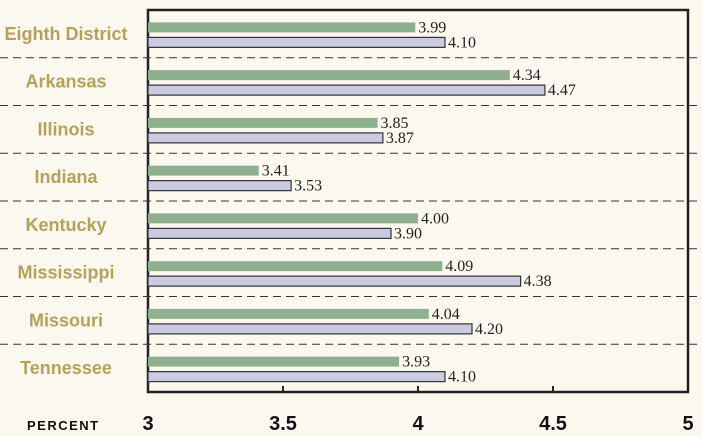 The width and height of the screenshot is (702, 436). What do you see at coordinates (283, 424) in the screenshot?
I see `x-tick-label: 3.5` at bounding box center [283, 424].